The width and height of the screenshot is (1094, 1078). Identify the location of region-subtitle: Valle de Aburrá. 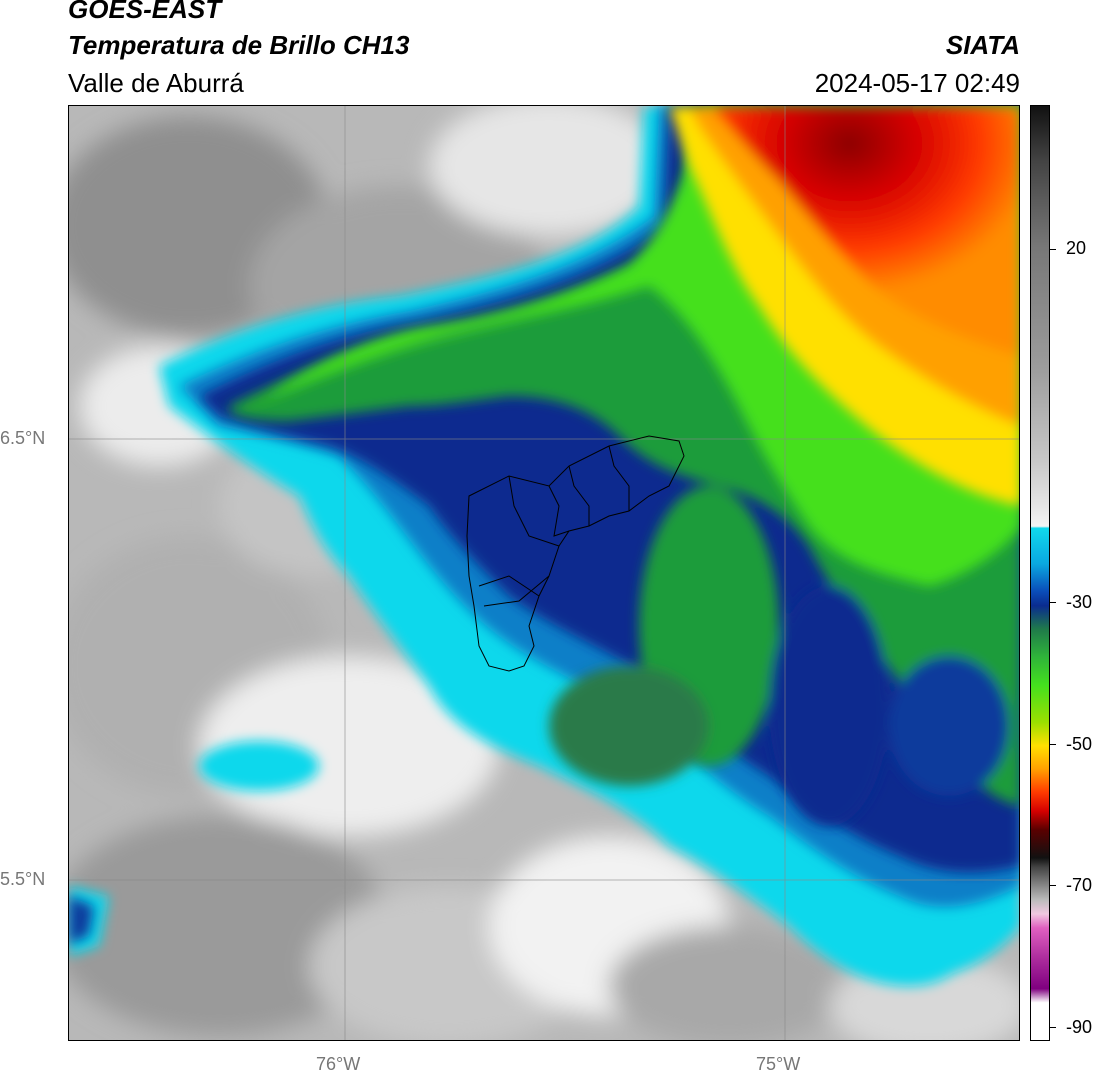
(156, 83).